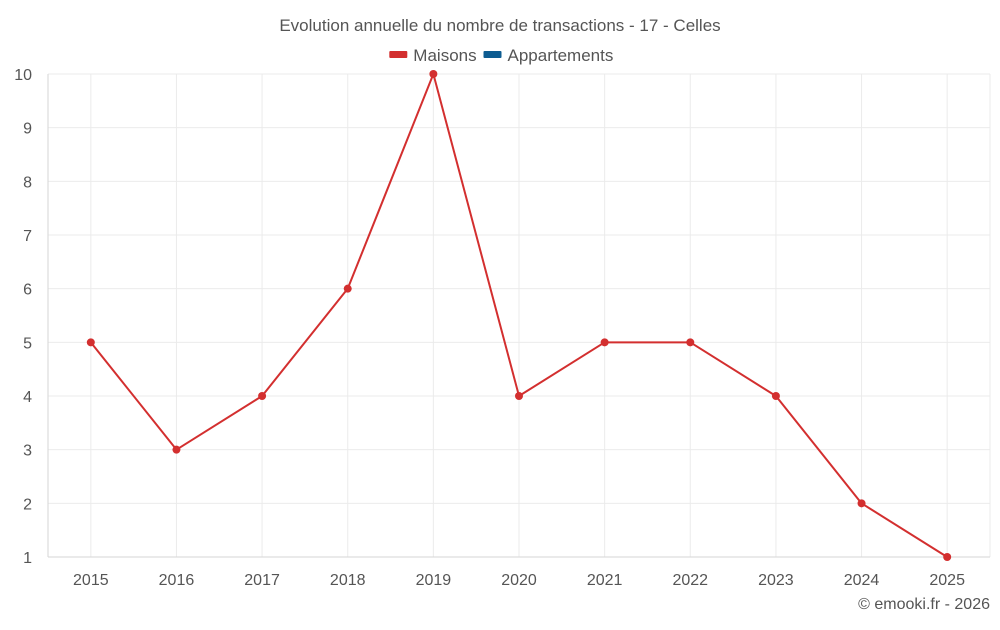 This screenshot has height=630, width=1000. Describe the element at coordinates (91, 580) in the screenshot. I see `x-tick-label: 2015` at that location.